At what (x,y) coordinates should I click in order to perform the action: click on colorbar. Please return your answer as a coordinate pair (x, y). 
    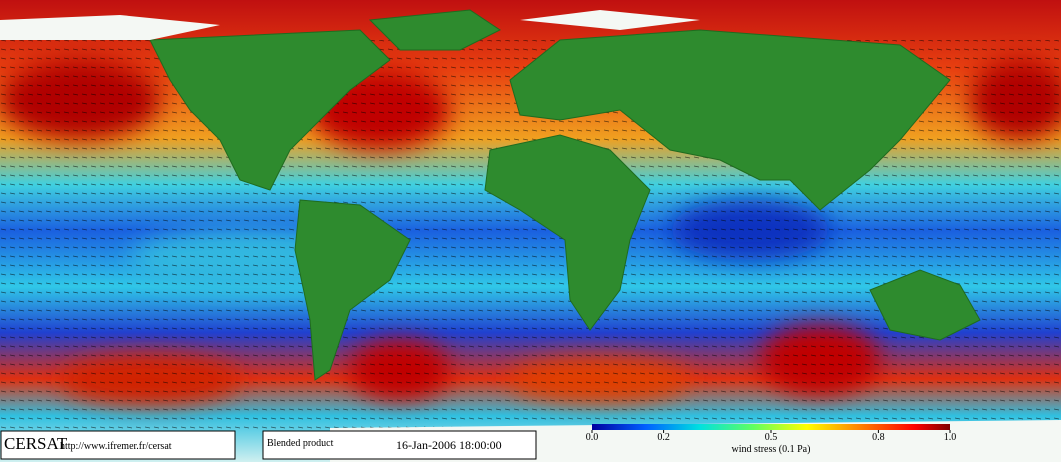
    Looking at the image, I should click on (771, 427).